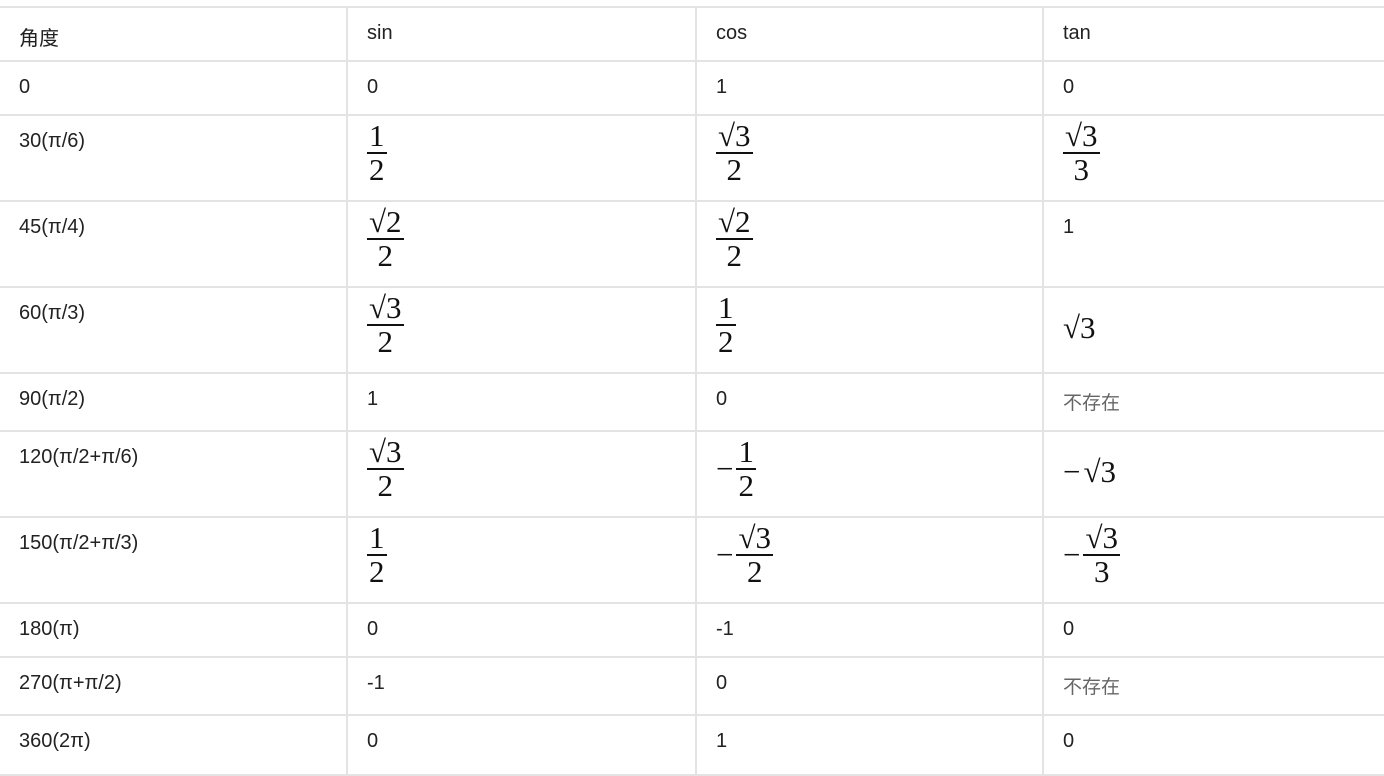 Image resolution: width=1384 pixels, height=776 pixels. I want to click on math-expression: − √3 2, so click(744, 555).